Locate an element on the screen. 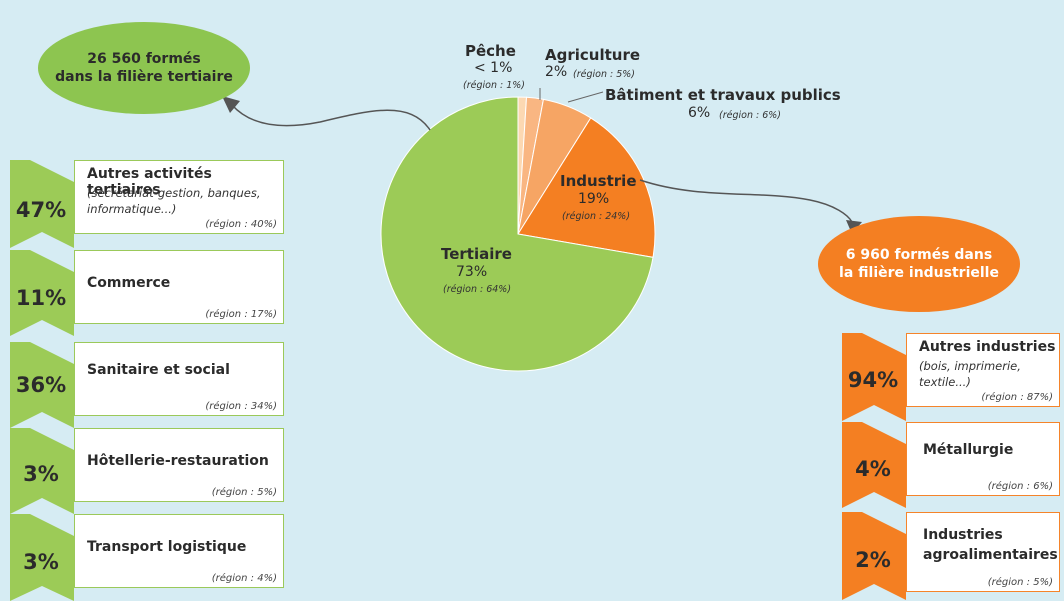  industrial-title-0: Autres industries is located at coordinates (987, 347).